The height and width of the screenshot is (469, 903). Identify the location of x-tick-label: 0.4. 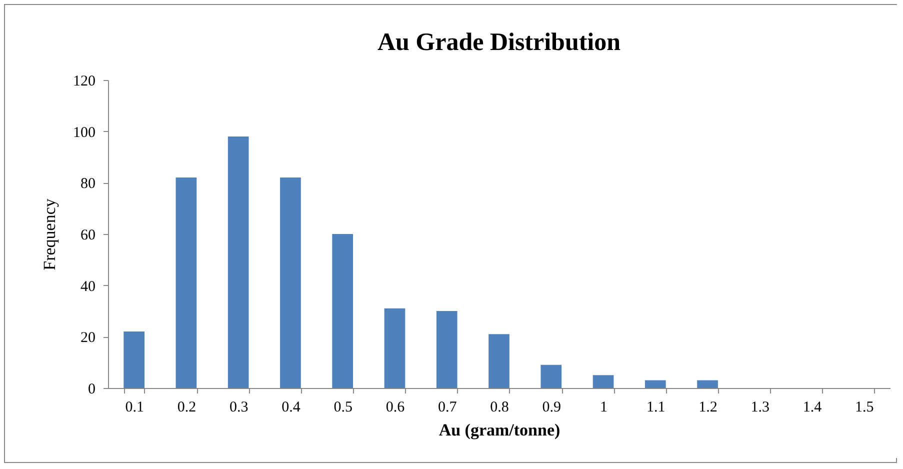
(291, 408).